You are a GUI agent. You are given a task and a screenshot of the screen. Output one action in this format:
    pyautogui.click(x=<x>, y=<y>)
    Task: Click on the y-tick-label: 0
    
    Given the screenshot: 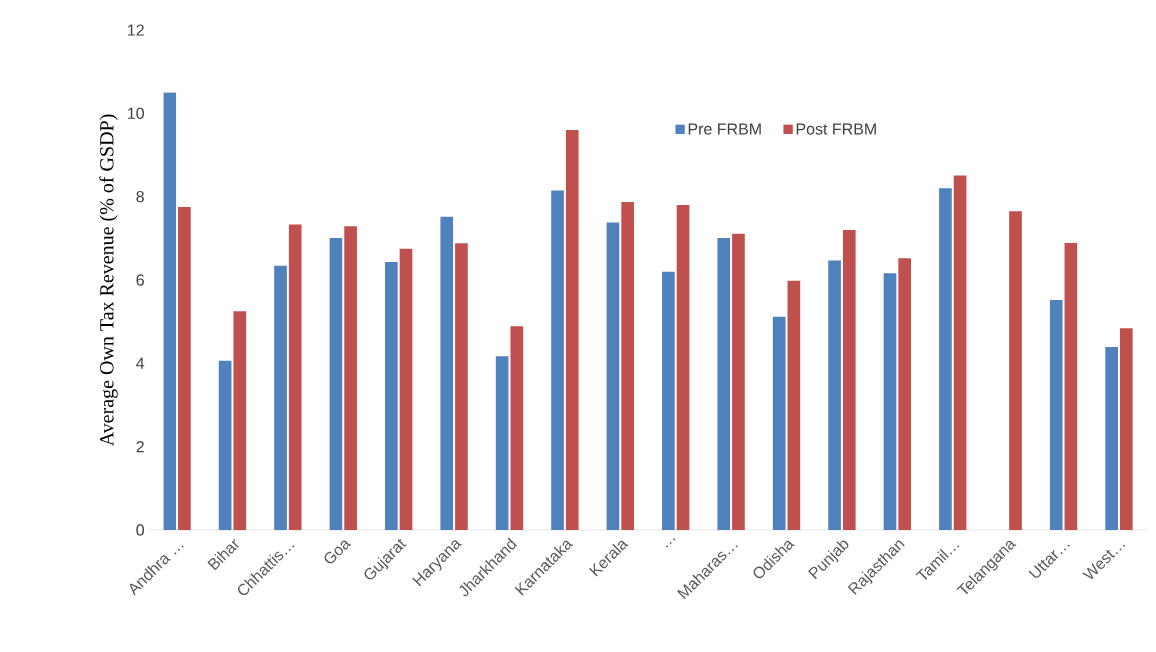 What is the action you would take?
    pyautogui.click(x=140, y=530)
    